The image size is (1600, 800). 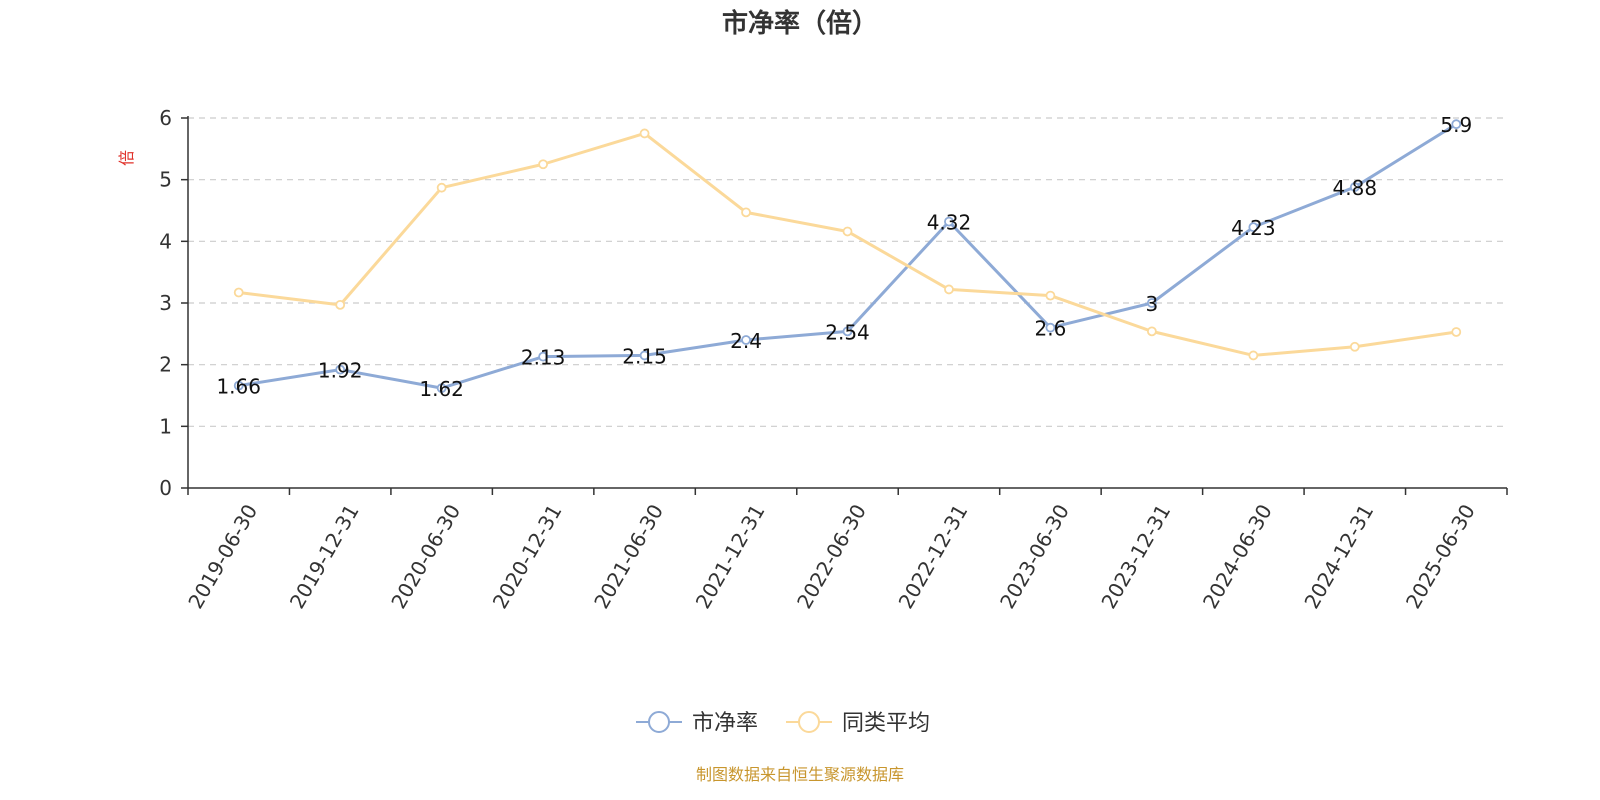 I want to click on data-label: 1.66, so click(x=238, y=387).